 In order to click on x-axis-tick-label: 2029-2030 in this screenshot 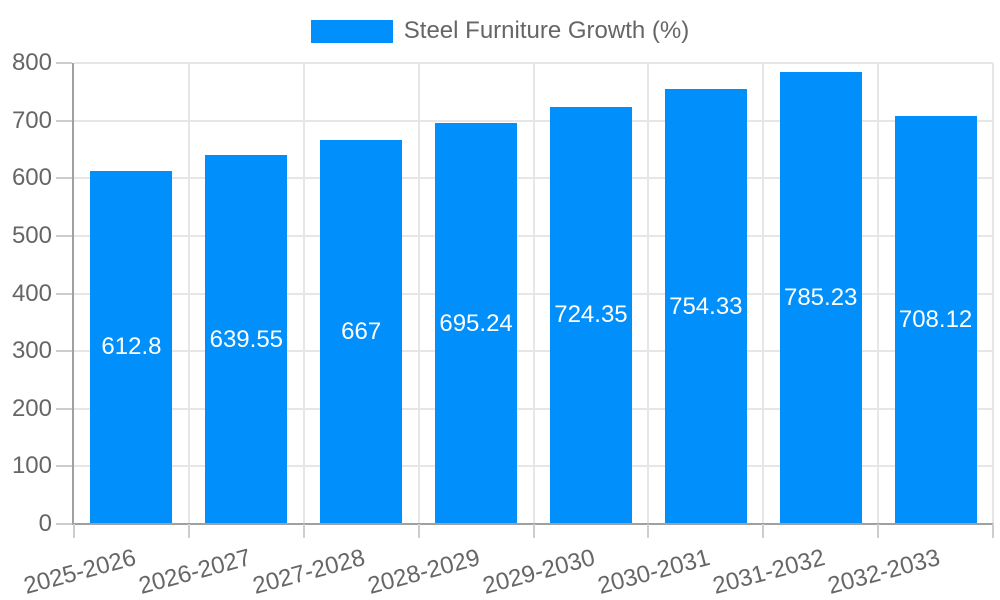, I will do `click(539, 572)`.